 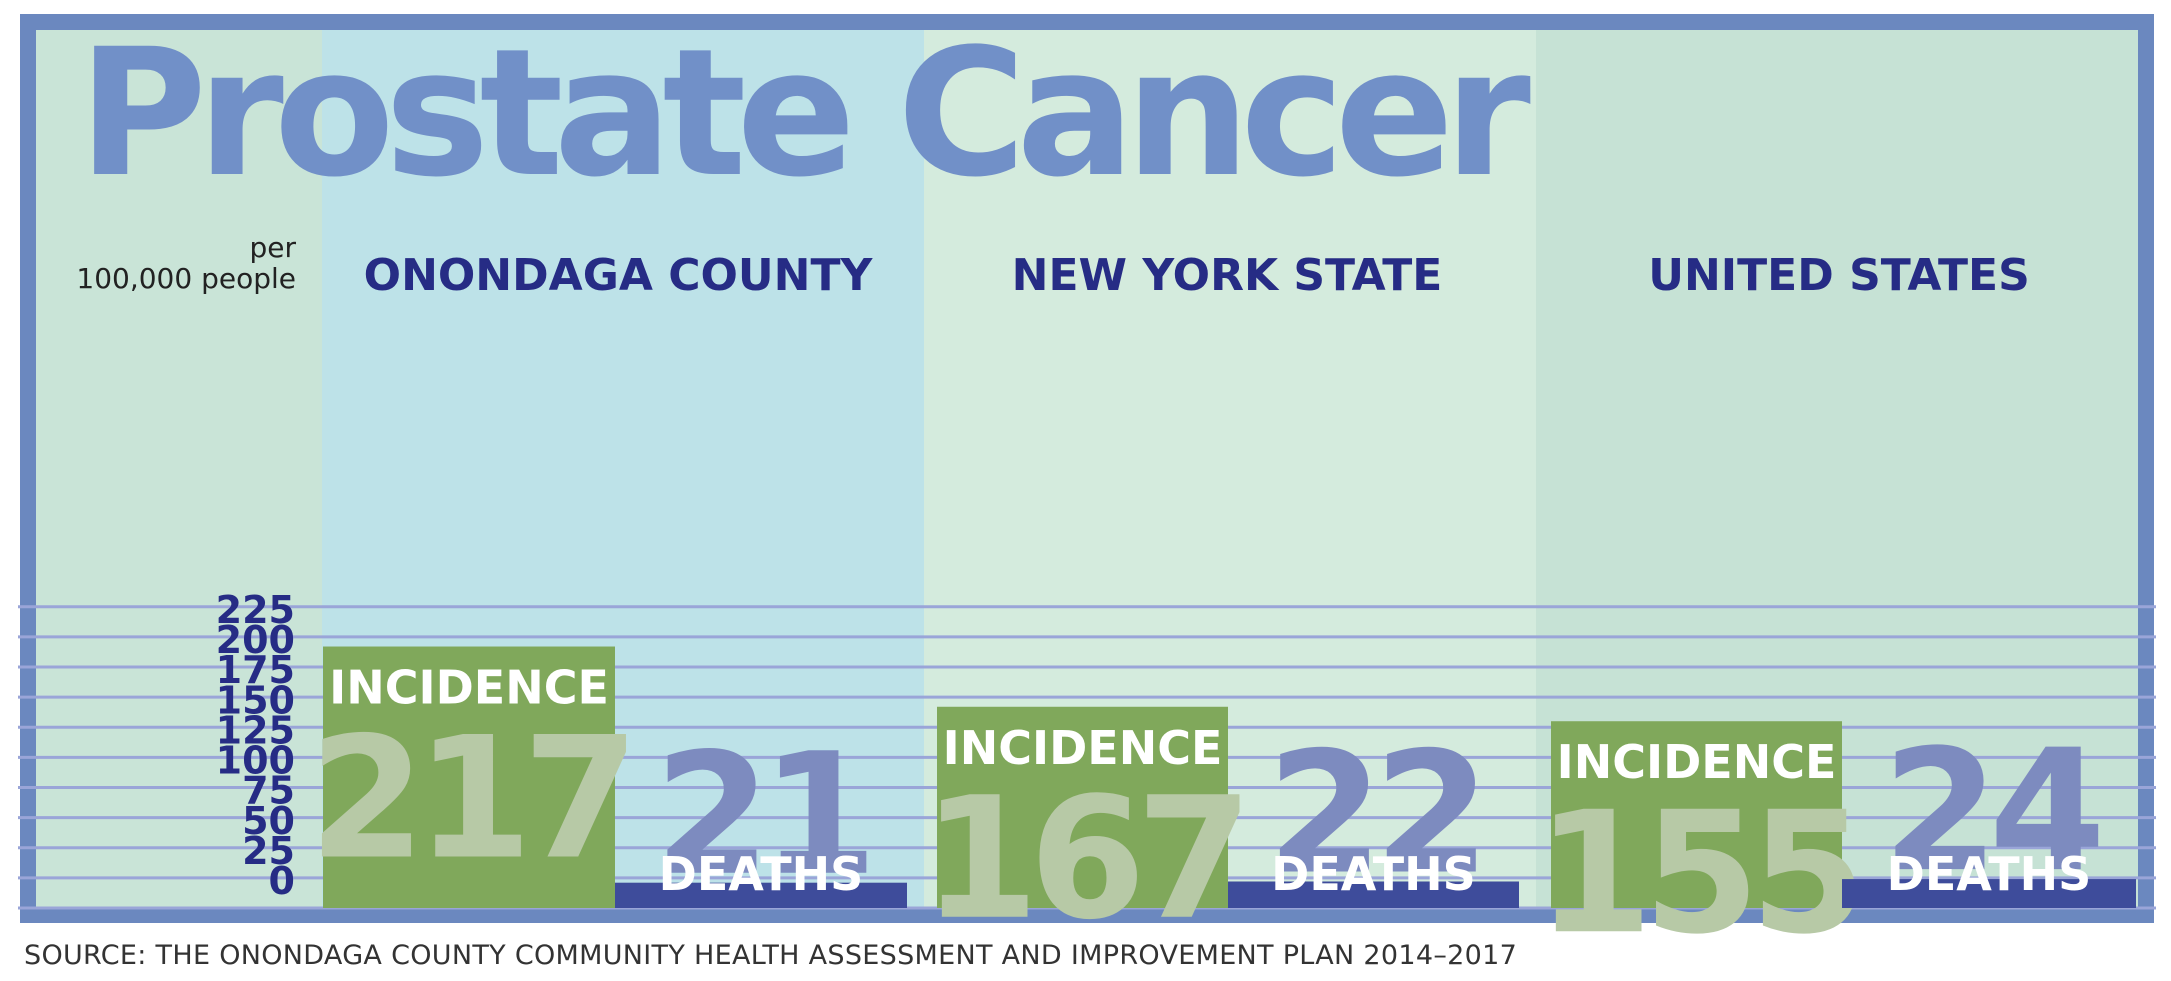 I want to click on y-tick-label: 225, so click(x=255, y=610).